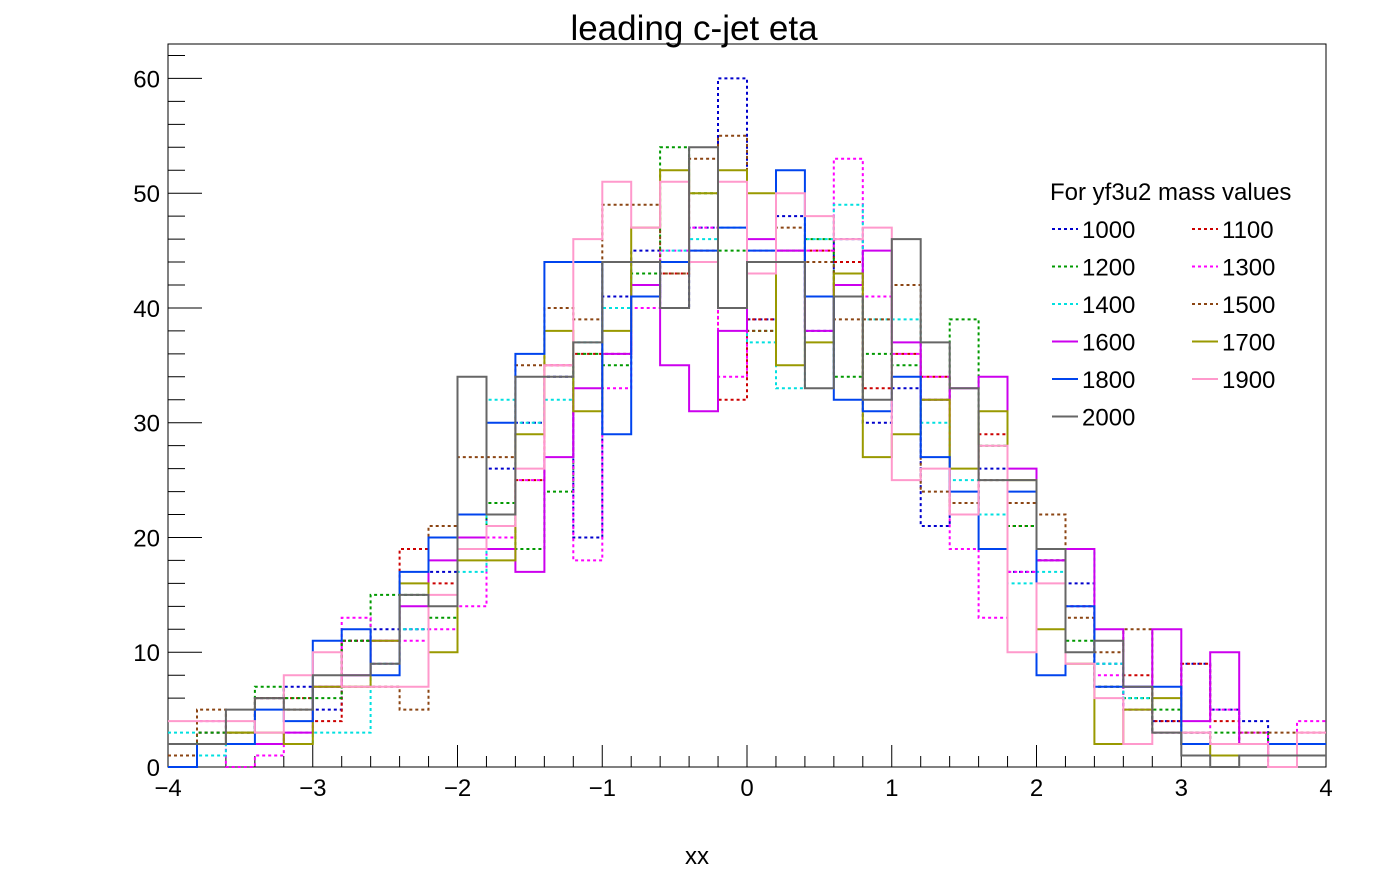 The image size is (1396, 872). What do you see at coordinates (1248, 305) in the screenshot?
I see `legend-label: 1500` at bounding box center [1248, 305].